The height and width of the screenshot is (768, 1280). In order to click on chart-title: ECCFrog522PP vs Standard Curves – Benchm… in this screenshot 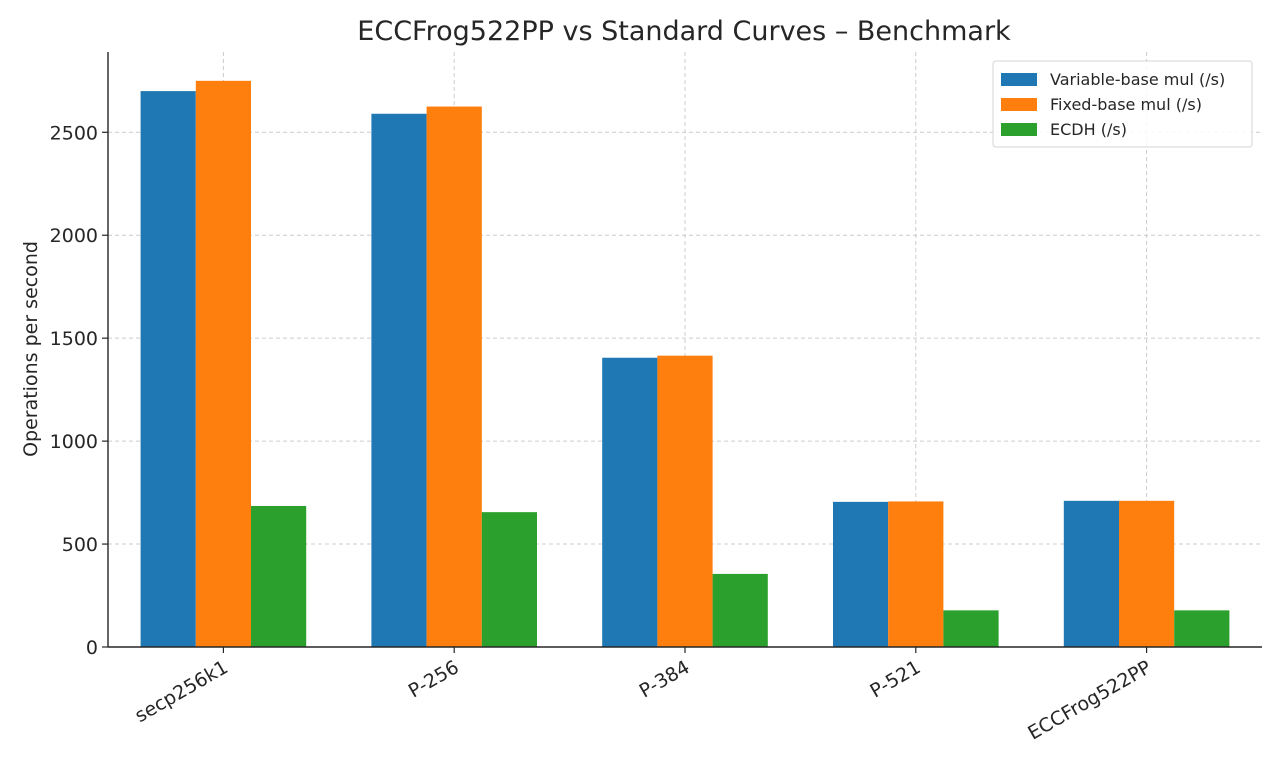, I will do `click(684, 31)`.